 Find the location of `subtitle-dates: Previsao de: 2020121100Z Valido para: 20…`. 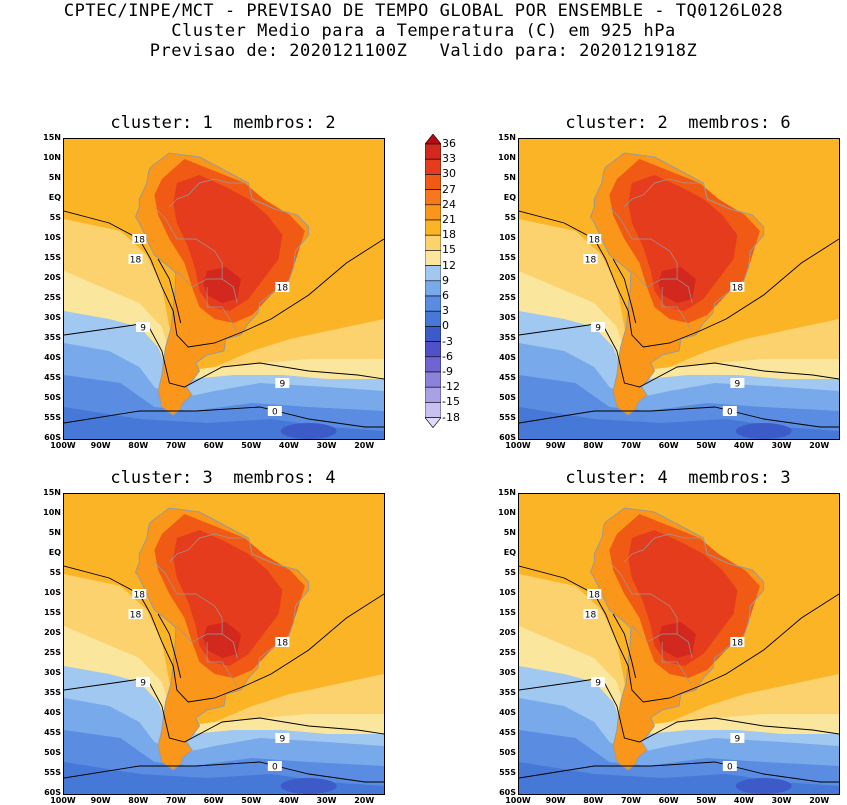

subtitle-dates: Previsao de: 2020121100Z Valido para: 20… is located at coordinates (423, 51).